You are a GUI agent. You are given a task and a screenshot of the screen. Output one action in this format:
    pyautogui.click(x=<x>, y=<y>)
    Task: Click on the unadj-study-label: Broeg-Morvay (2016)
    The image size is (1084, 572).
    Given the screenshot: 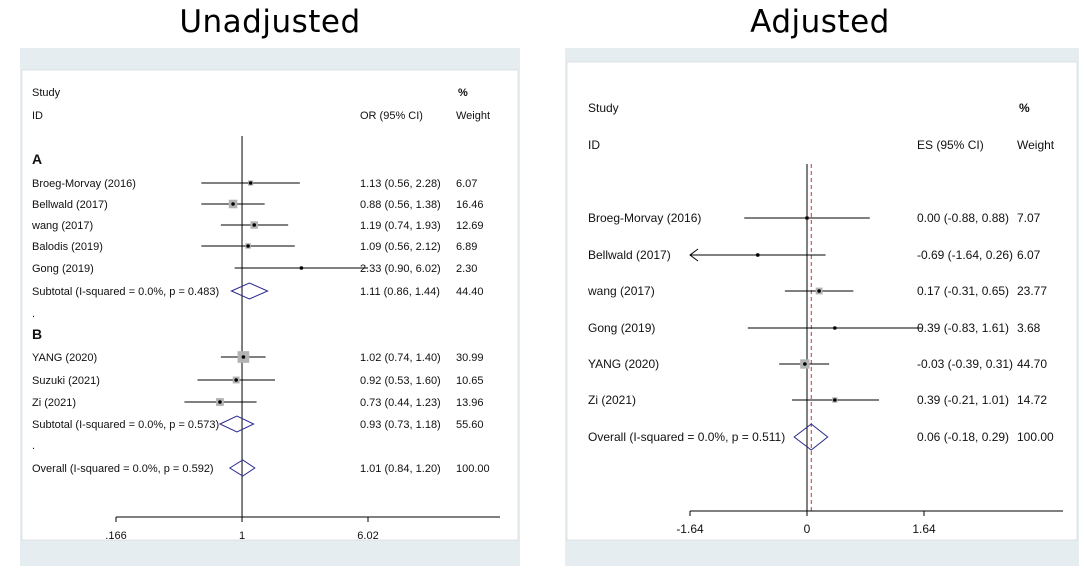 What is the action you would take?
    pyautogui.click(x=84, y=184)
    